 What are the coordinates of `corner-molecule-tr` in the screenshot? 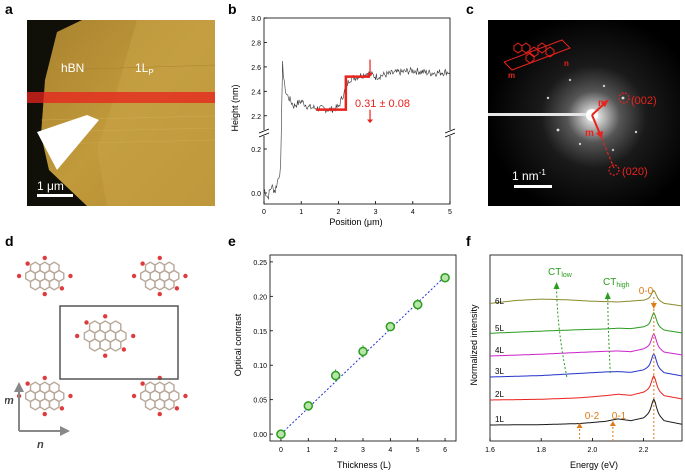 It's located at (159, 276).